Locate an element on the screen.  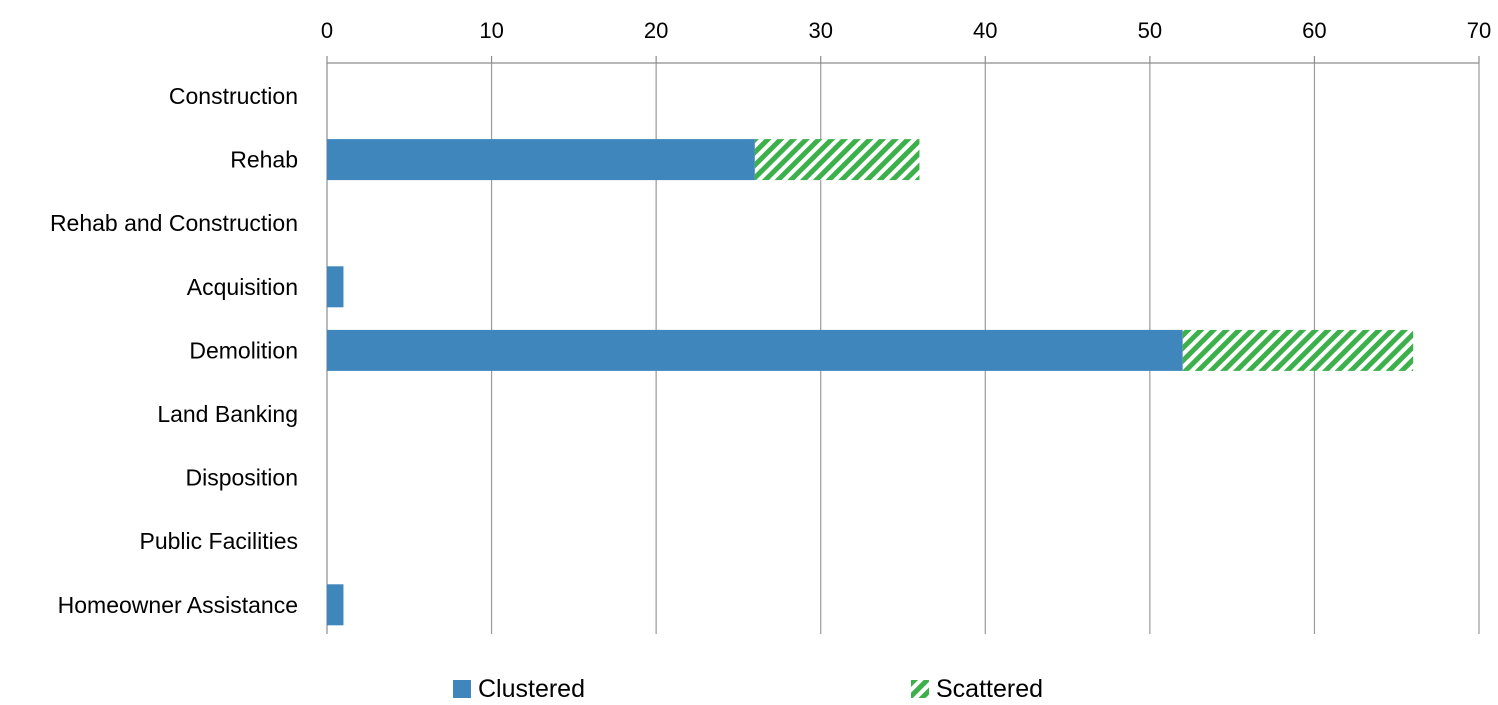
x-tick-label: 0 is located at coordinates (327, 30).